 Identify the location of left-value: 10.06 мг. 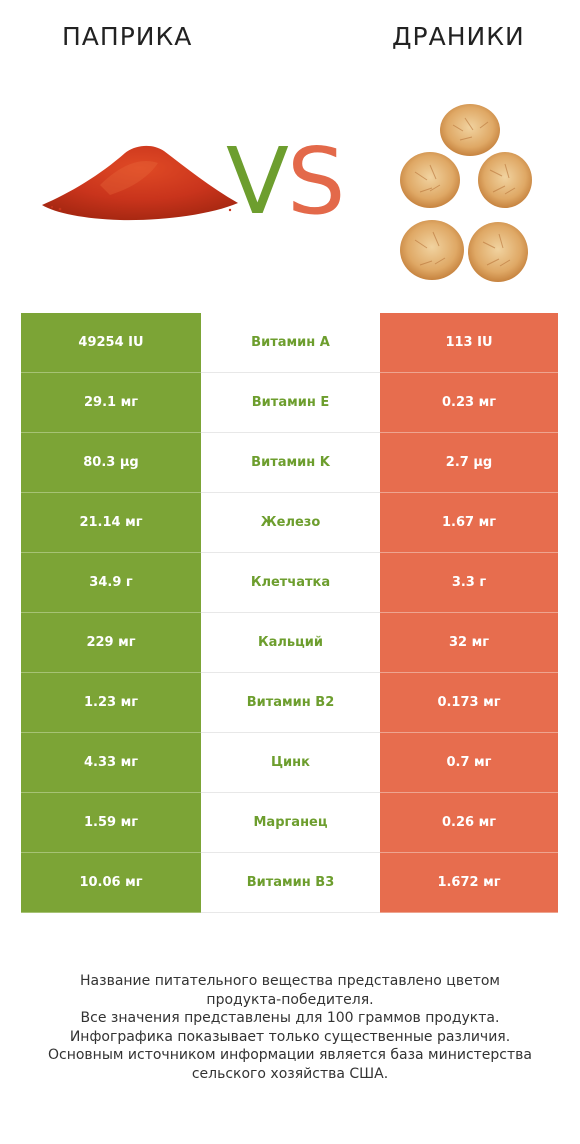
(111, 883).